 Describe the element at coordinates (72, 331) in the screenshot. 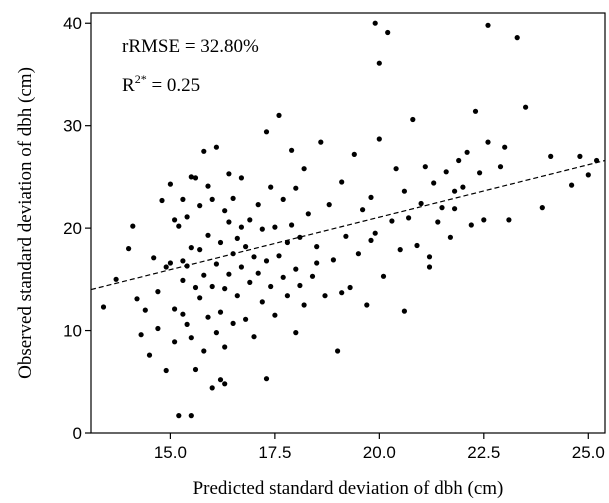

I see `y-tick-label: 10` at that location.